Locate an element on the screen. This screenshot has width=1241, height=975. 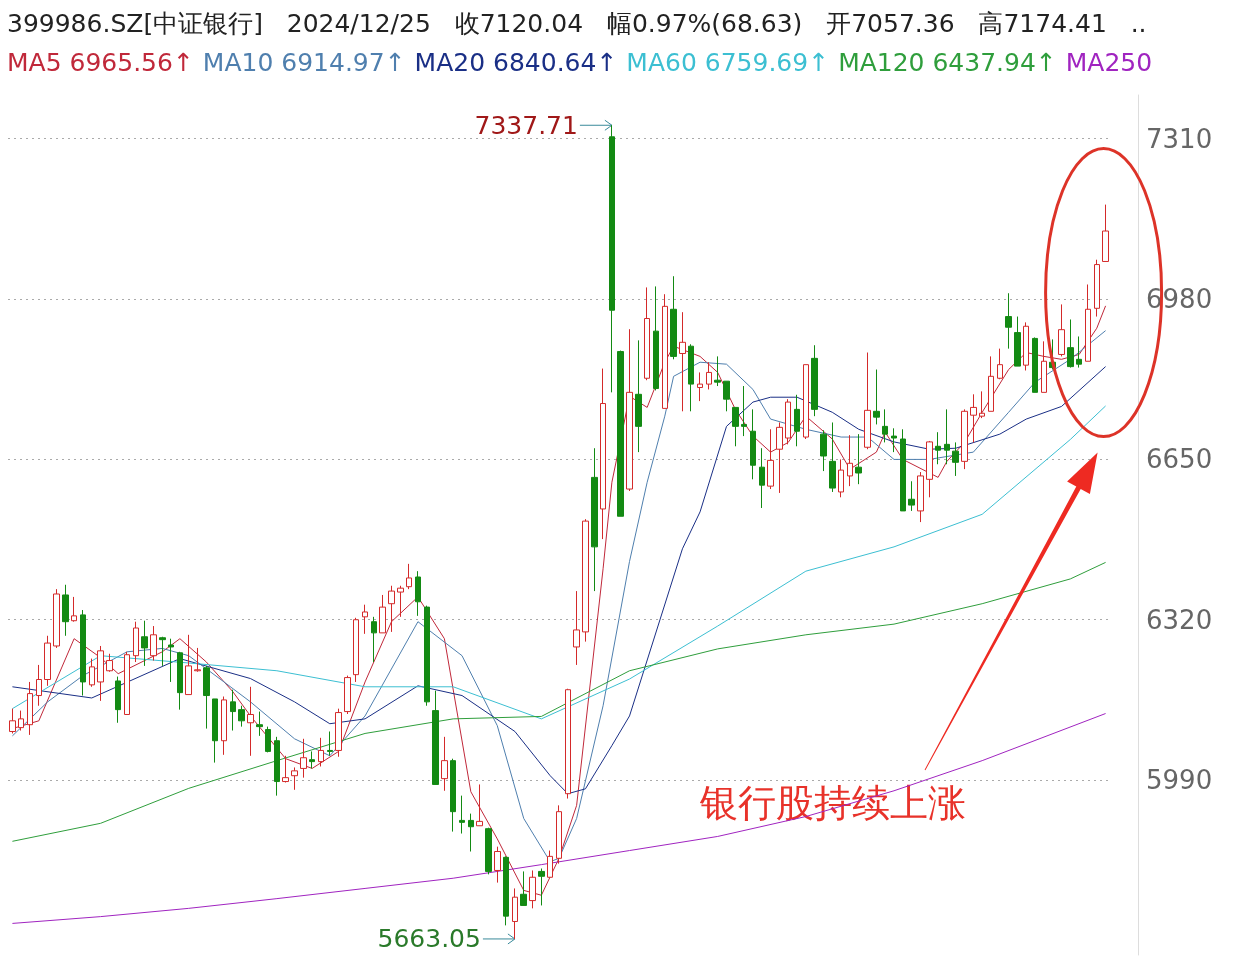
y-tick-label: 5990 is located at coordinates (1179, 780).